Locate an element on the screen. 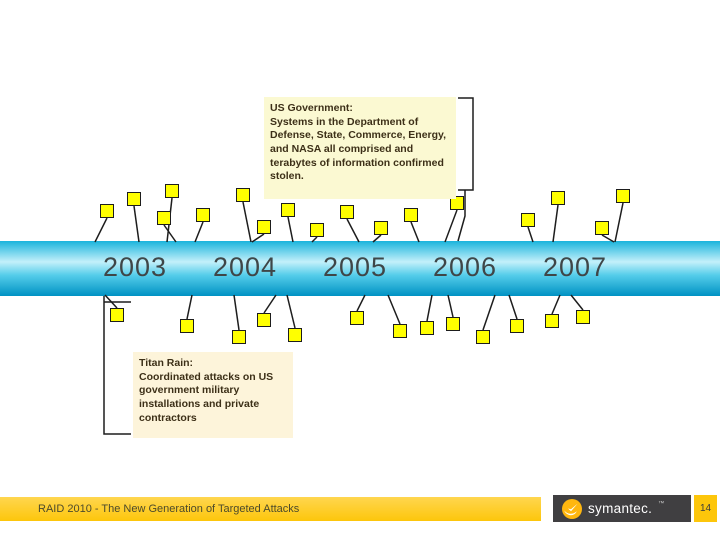 The image size is (720, 540). timeline-band: 2003 2004 2005 2006 2007 is located at coordinates (360, 268).